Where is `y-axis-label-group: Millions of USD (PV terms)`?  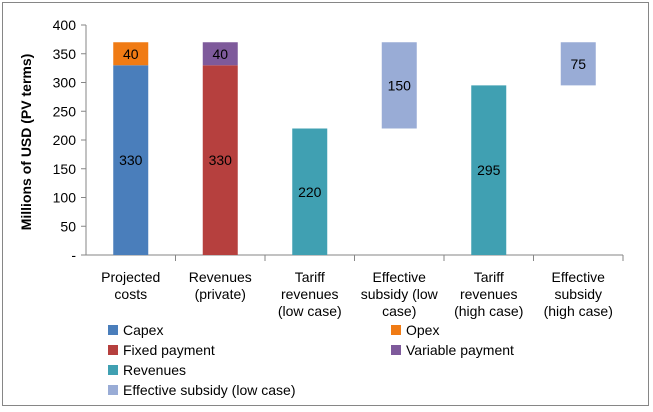 y-axis-label-group: Millions of USD (PV terms) is located at coordinates (26, 142).